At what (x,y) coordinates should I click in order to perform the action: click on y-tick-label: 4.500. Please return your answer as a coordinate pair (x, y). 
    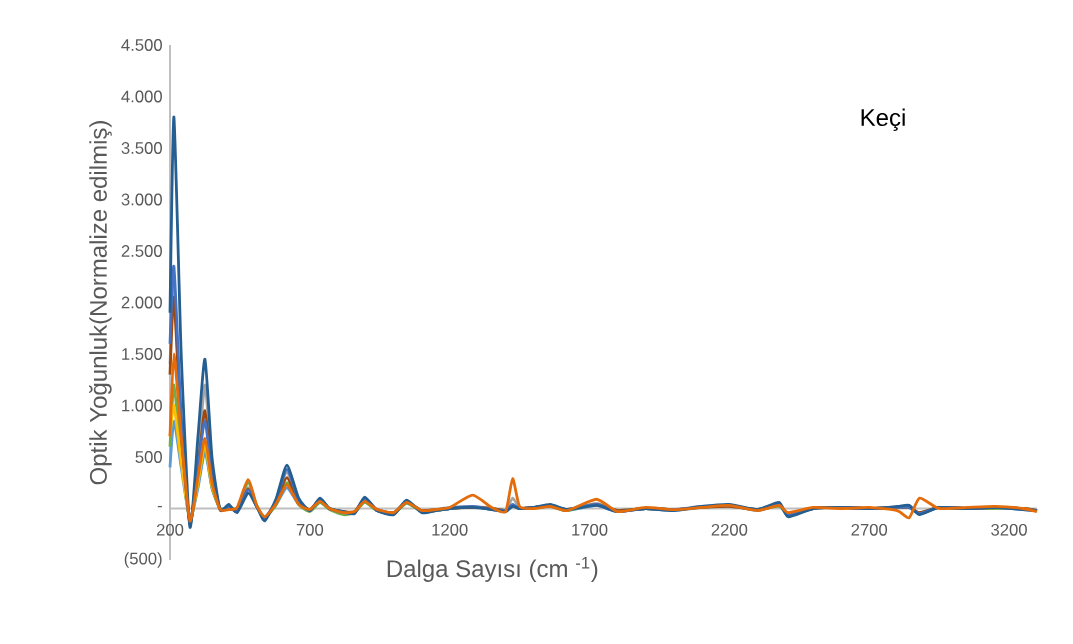
    Looking at the image, I should click on (141, 45).